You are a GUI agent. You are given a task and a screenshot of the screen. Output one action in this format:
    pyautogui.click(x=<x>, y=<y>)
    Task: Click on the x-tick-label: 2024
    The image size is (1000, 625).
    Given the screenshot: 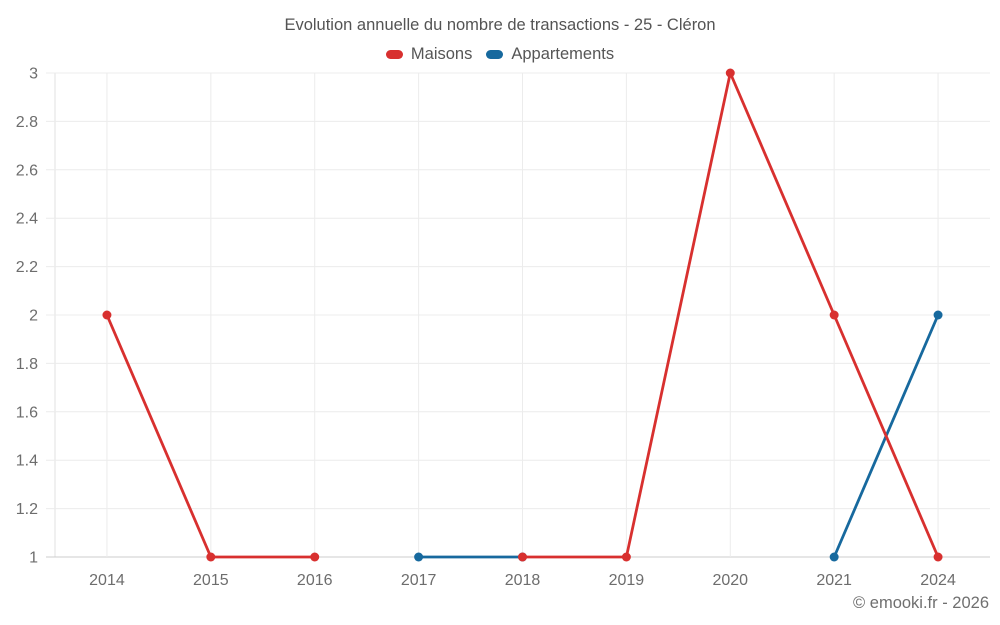 What is the action you would take?
    pyautogui.click(x=938, y=580)
    